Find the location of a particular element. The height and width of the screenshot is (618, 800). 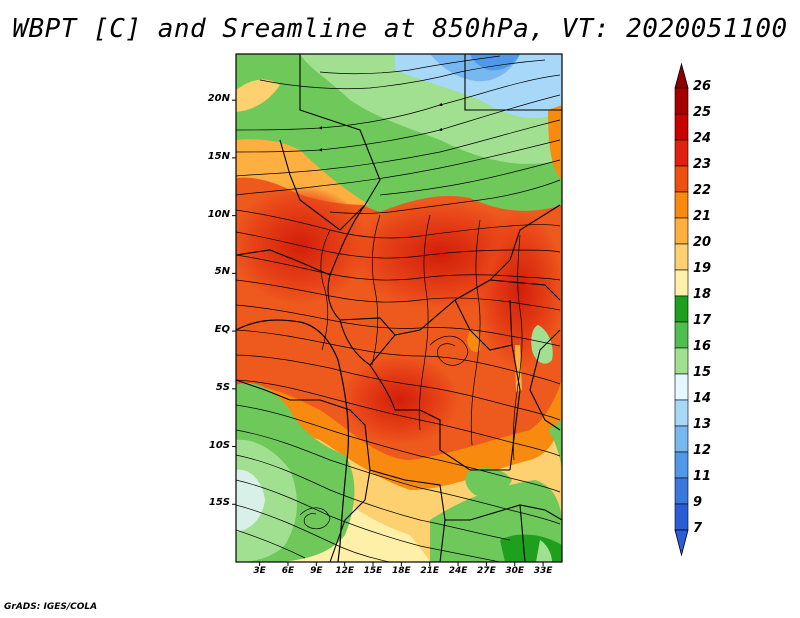

lat-label: 15N is located at coordinates (218, 156).